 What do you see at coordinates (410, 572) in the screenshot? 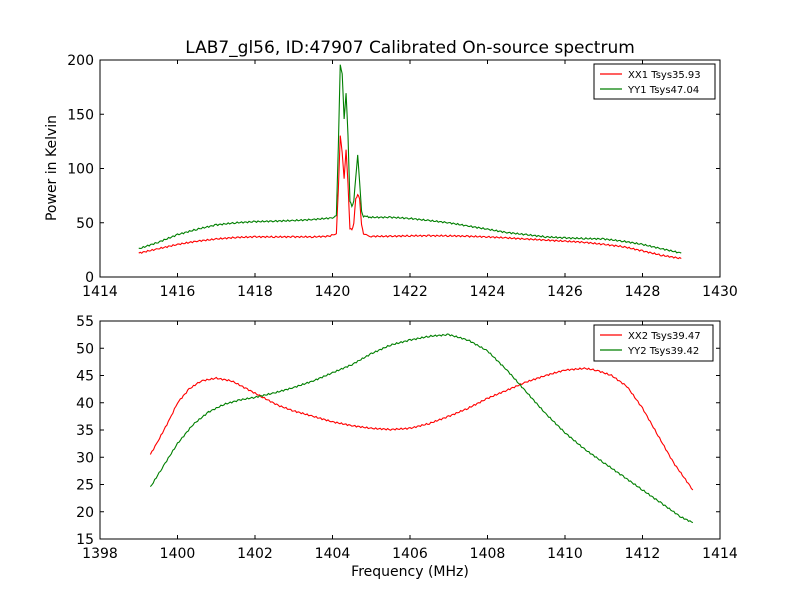
I see `bottom-x-axis-label: Frequency (MHz)` at bounding box center [410, 572].